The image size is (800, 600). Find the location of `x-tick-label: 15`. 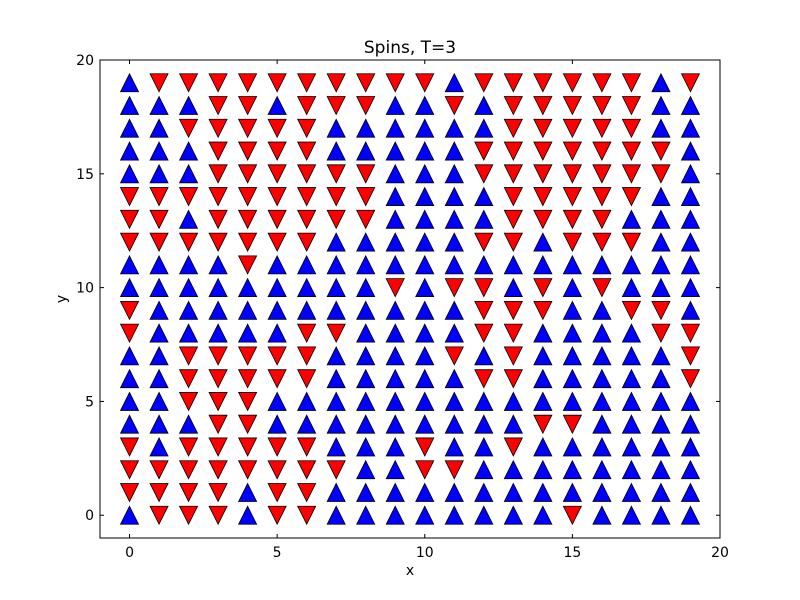

x-tick-label: 15 is located at coordinates (572, 553).